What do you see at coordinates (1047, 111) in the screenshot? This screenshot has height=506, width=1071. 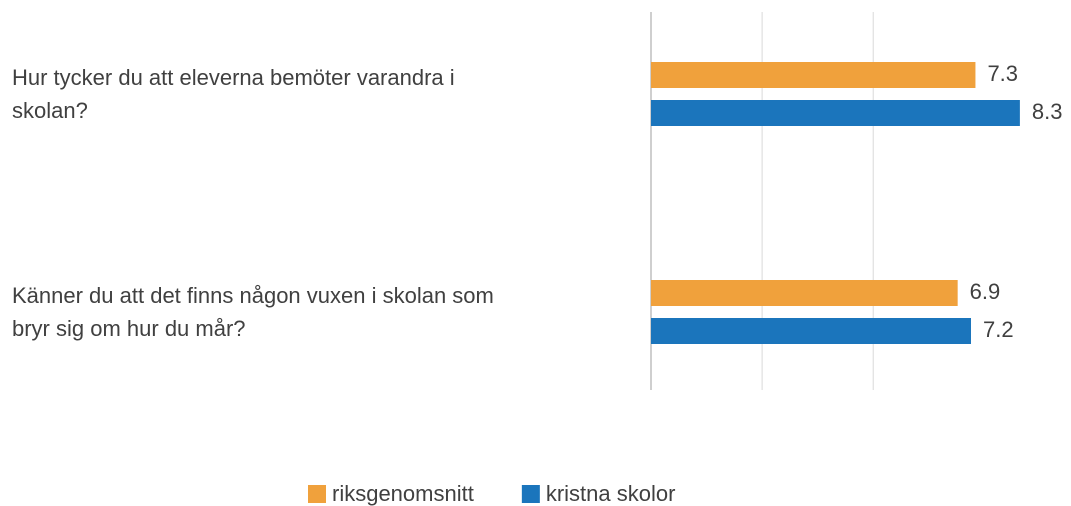 I see `value-label: 8.3` at bounding box center [1047, 111].